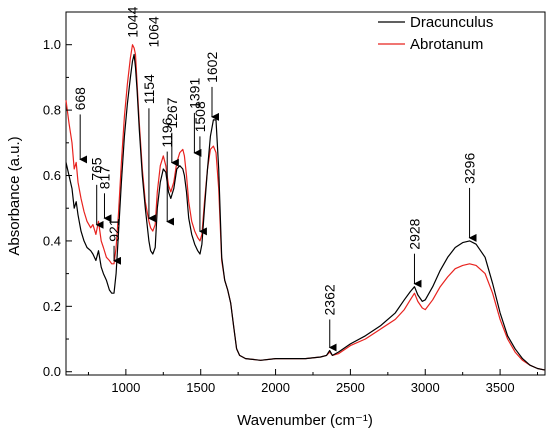  Describe the element at coordinates (167, 132) in the screenshot. I see `annotation-label: 1196` at that location.